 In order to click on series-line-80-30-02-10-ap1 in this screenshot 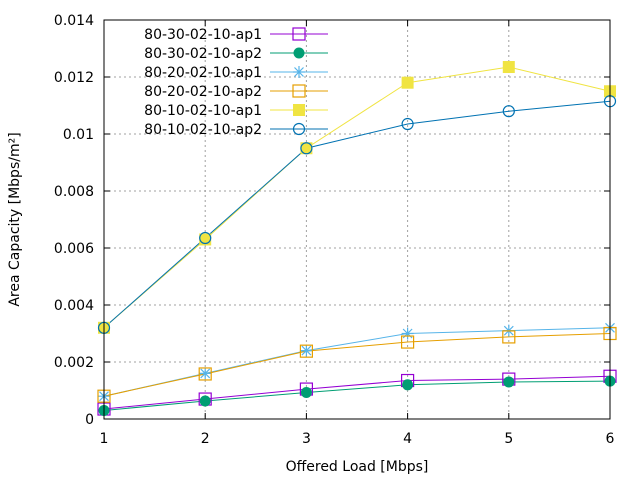, I will do `click(357, 392)`.